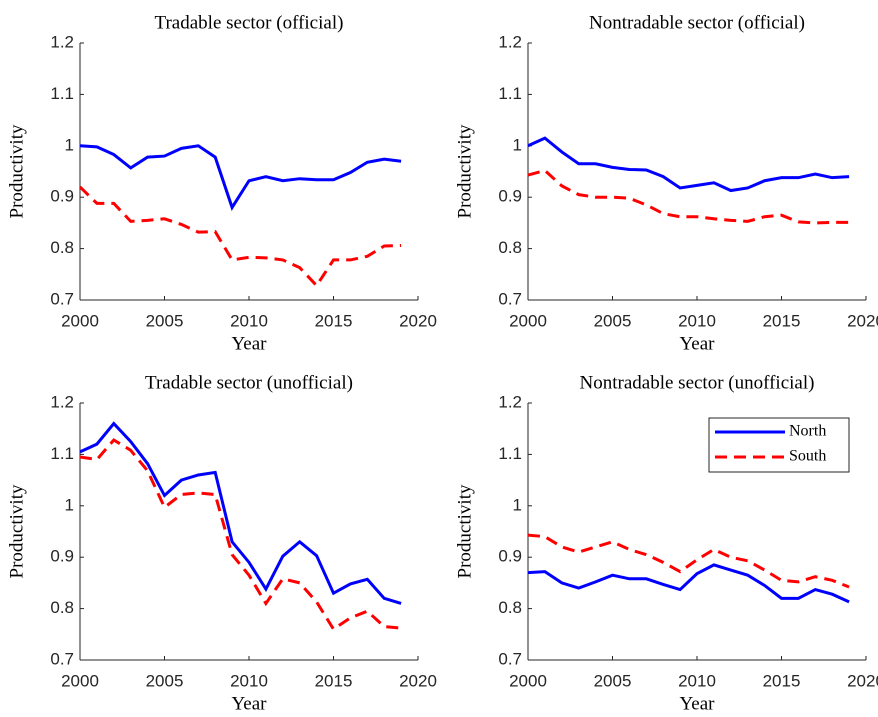 This screenshot has width=878, height=717. Describe the element at coordinates (697, 22) in the screenshot. I see `chart-title: Nontradable sector (official)` at that location.